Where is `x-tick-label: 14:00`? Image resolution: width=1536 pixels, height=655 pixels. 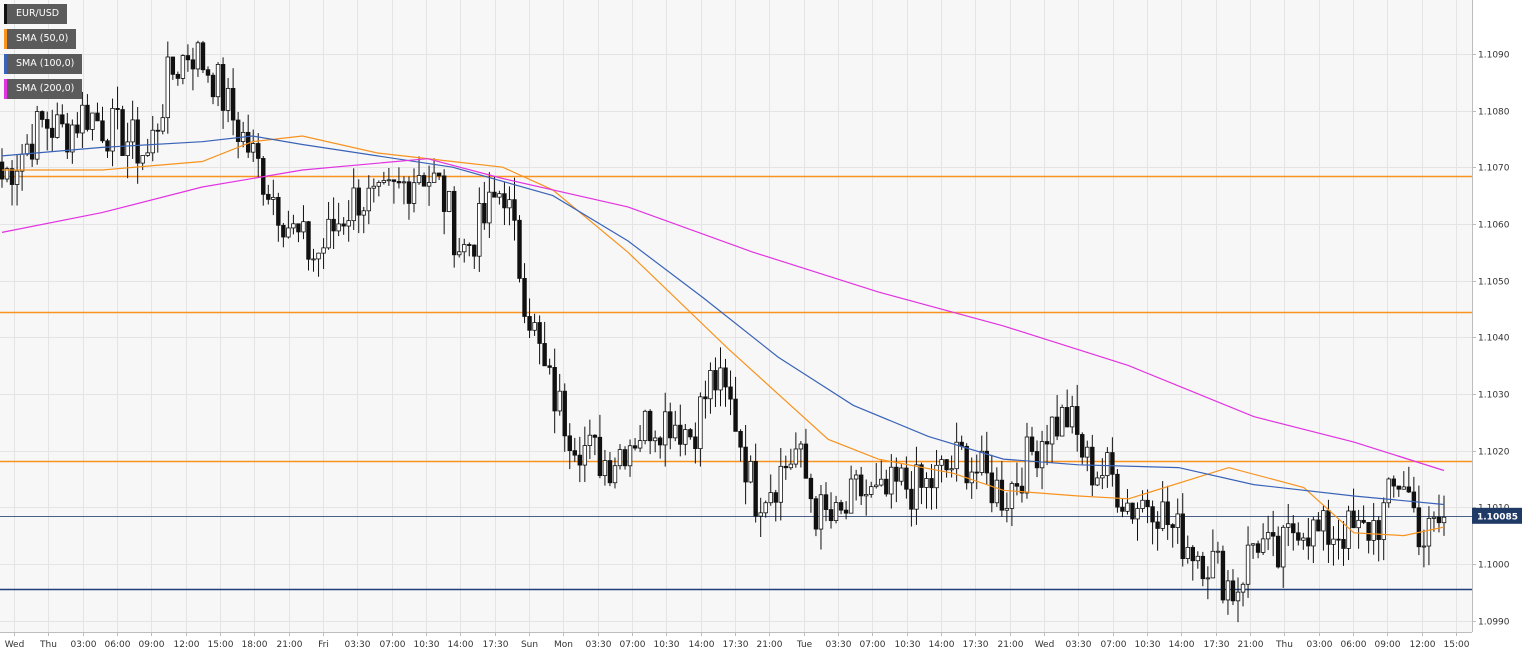 x-tick-label: 14:00 is located at coordinates (1182, 645).